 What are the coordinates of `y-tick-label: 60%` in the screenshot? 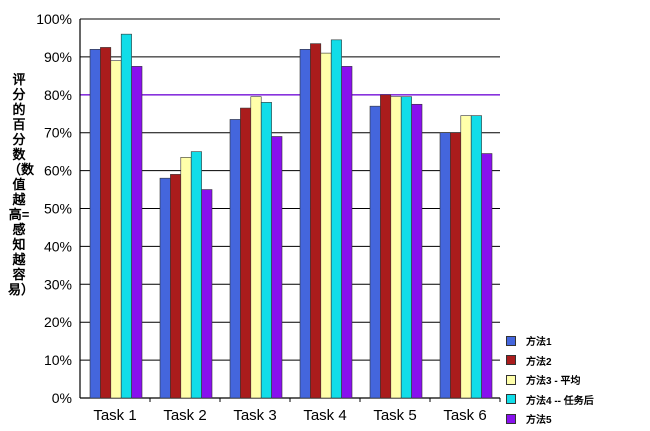 It's located at (58, 171).